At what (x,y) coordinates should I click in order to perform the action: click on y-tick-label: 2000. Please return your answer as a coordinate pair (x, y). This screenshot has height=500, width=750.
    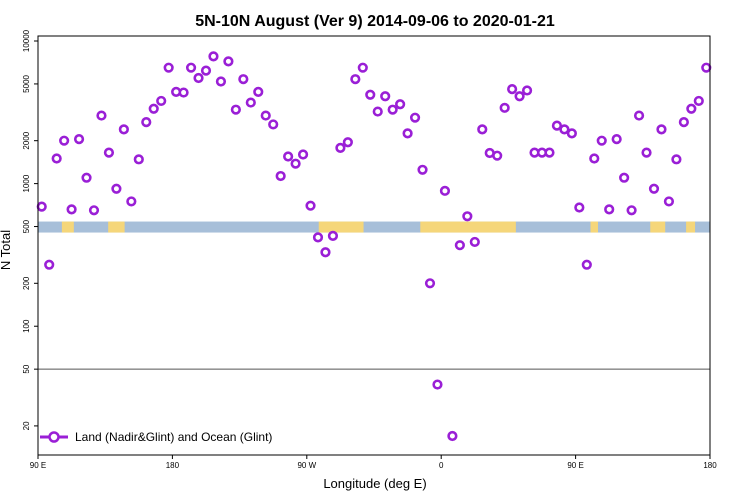
    Looking at the image, I should click on (26, 140).